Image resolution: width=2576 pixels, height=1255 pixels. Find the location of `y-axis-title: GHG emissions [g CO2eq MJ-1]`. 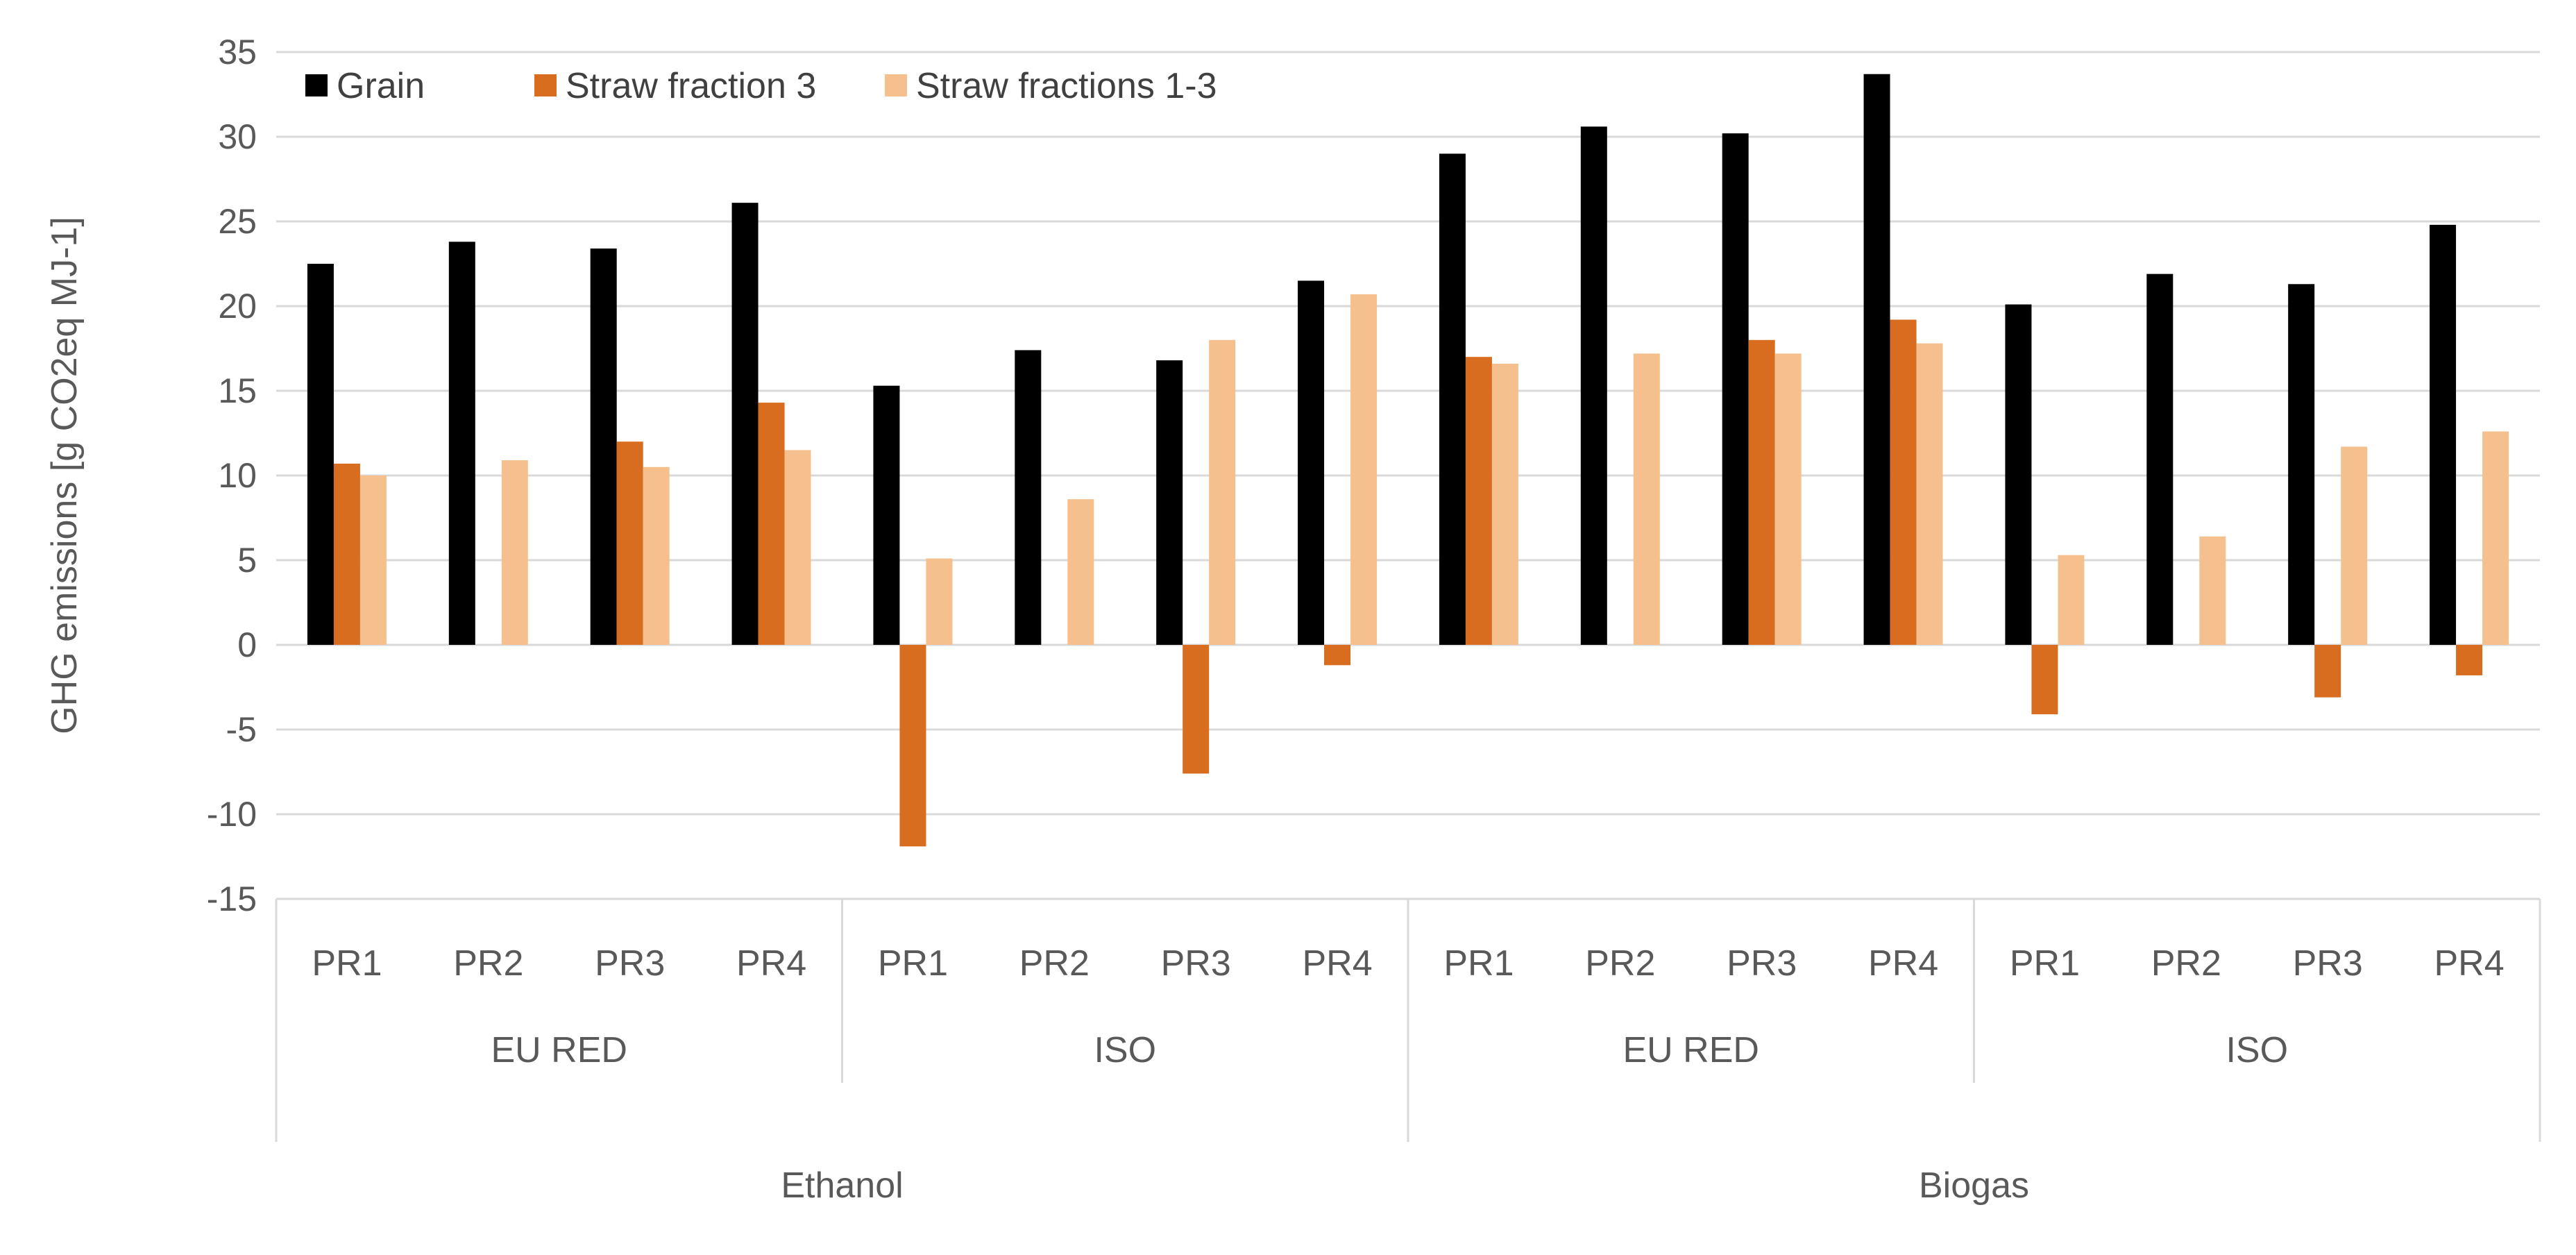

y-axis-title: GHG emissions [g CO2eq MJ-1] is located at coordinates (64, 475).